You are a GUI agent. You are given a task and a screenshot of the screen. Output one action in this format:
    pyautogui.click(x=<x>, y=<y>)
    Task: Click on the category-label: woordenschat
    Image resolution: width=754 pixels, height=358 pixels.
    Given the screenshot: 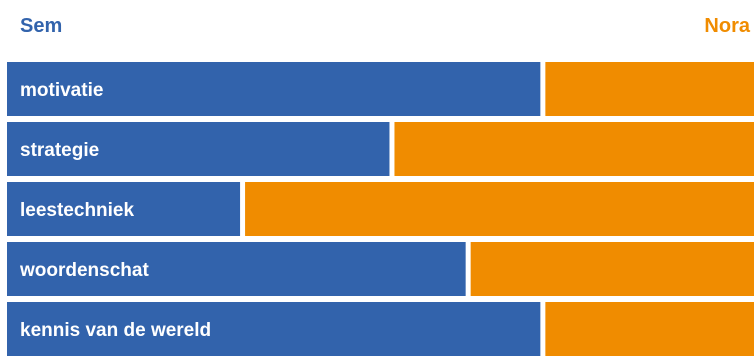 What is the action you would take?
    pyautogui.click(x=84, y=270)
    